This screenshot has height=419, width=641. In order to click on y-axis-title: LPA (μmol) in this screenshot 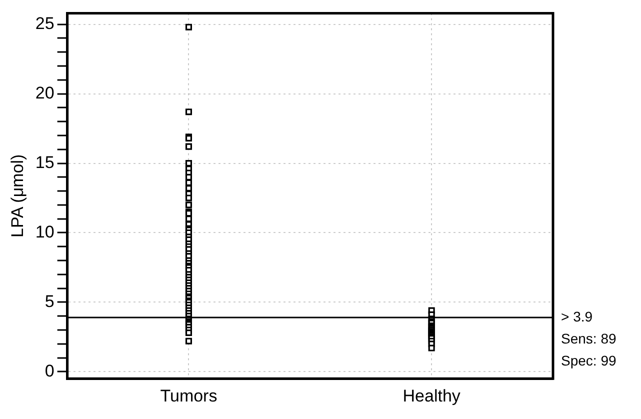, I will do `click(17, 196)`.